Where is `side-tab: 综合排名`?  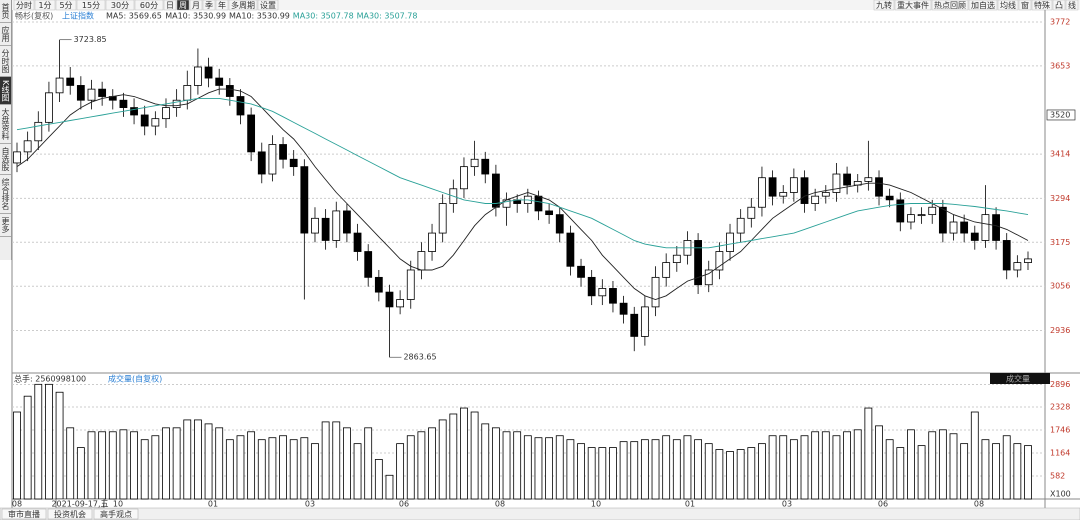 side-tab: 综合排名 is located at coordinates (5, 195).